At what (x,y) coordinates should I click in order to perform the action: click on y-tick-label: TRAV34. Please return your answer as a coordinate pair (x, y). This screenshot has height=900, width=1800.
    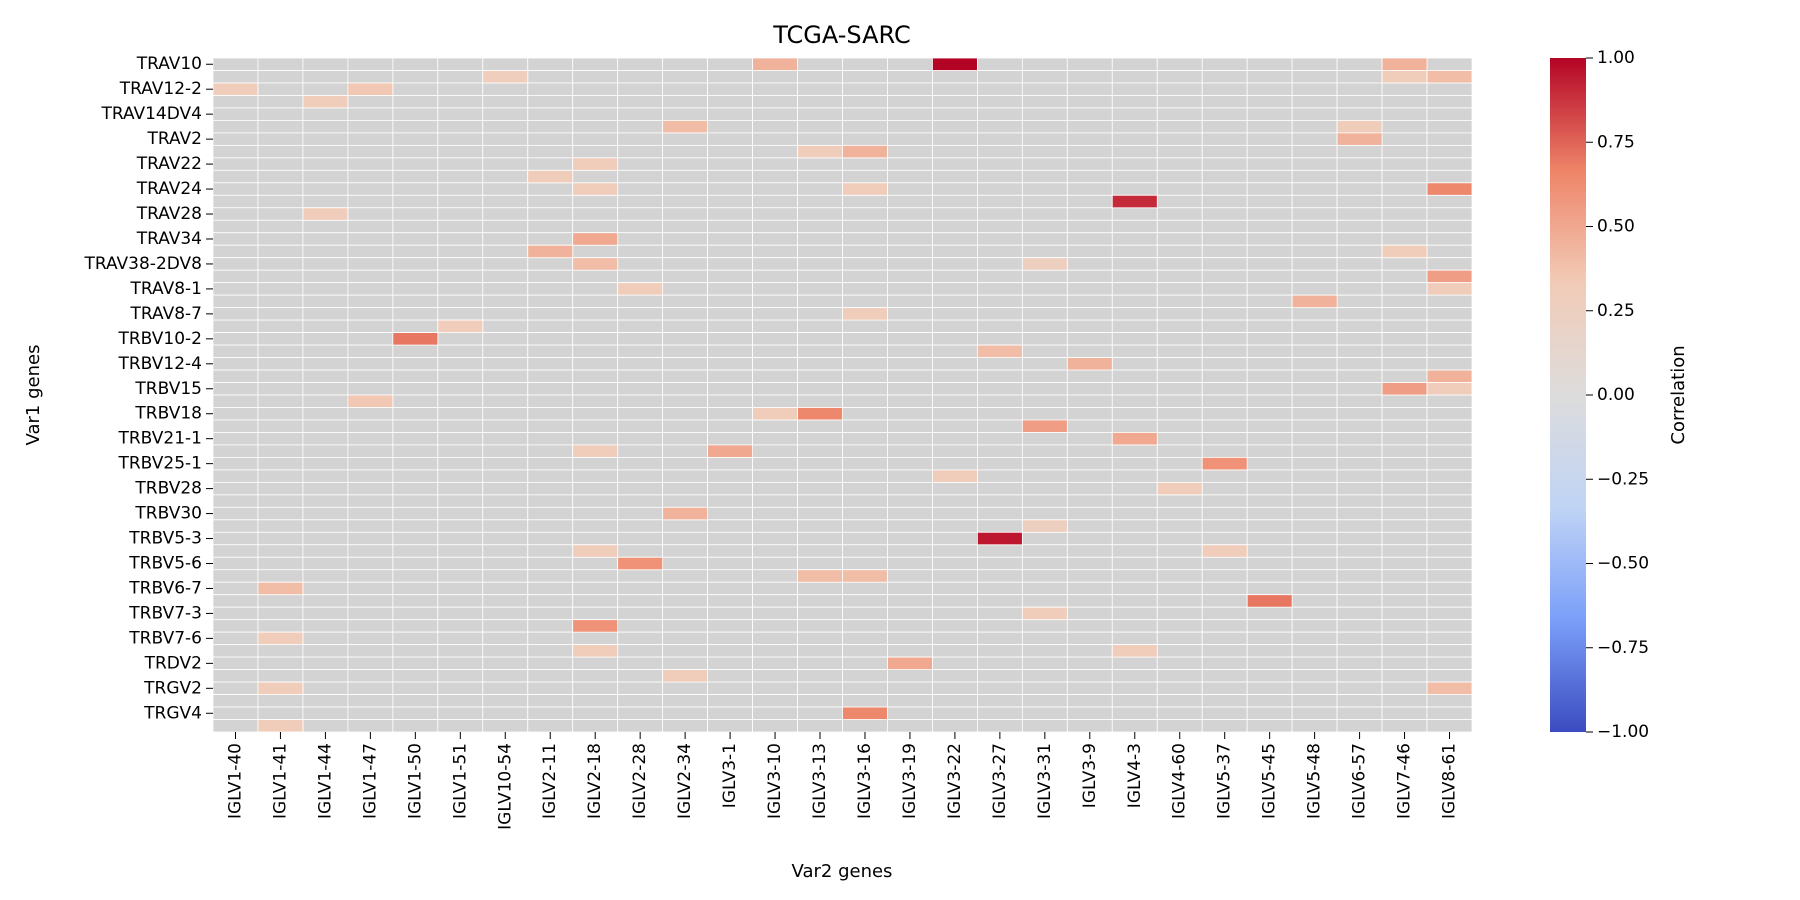
    Looking at the image, I should click on (169, 239).